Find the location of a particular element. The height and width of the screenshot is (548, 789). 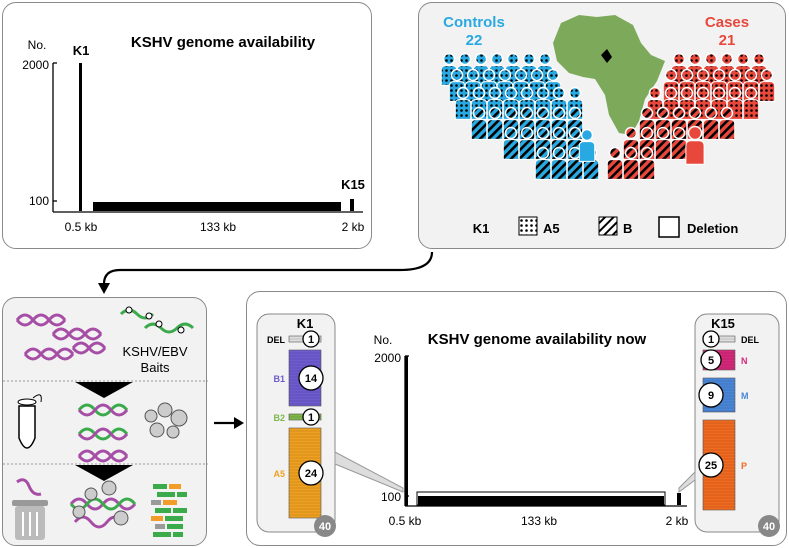

captured-fragments-icon is located at coordinates (103, 504).